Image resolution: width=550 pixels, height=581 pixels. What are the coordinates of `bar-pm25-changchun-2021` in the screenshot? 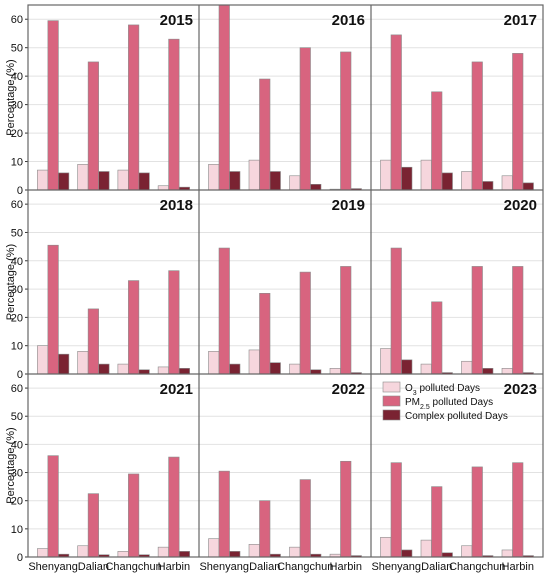 It's located at (134, 515).